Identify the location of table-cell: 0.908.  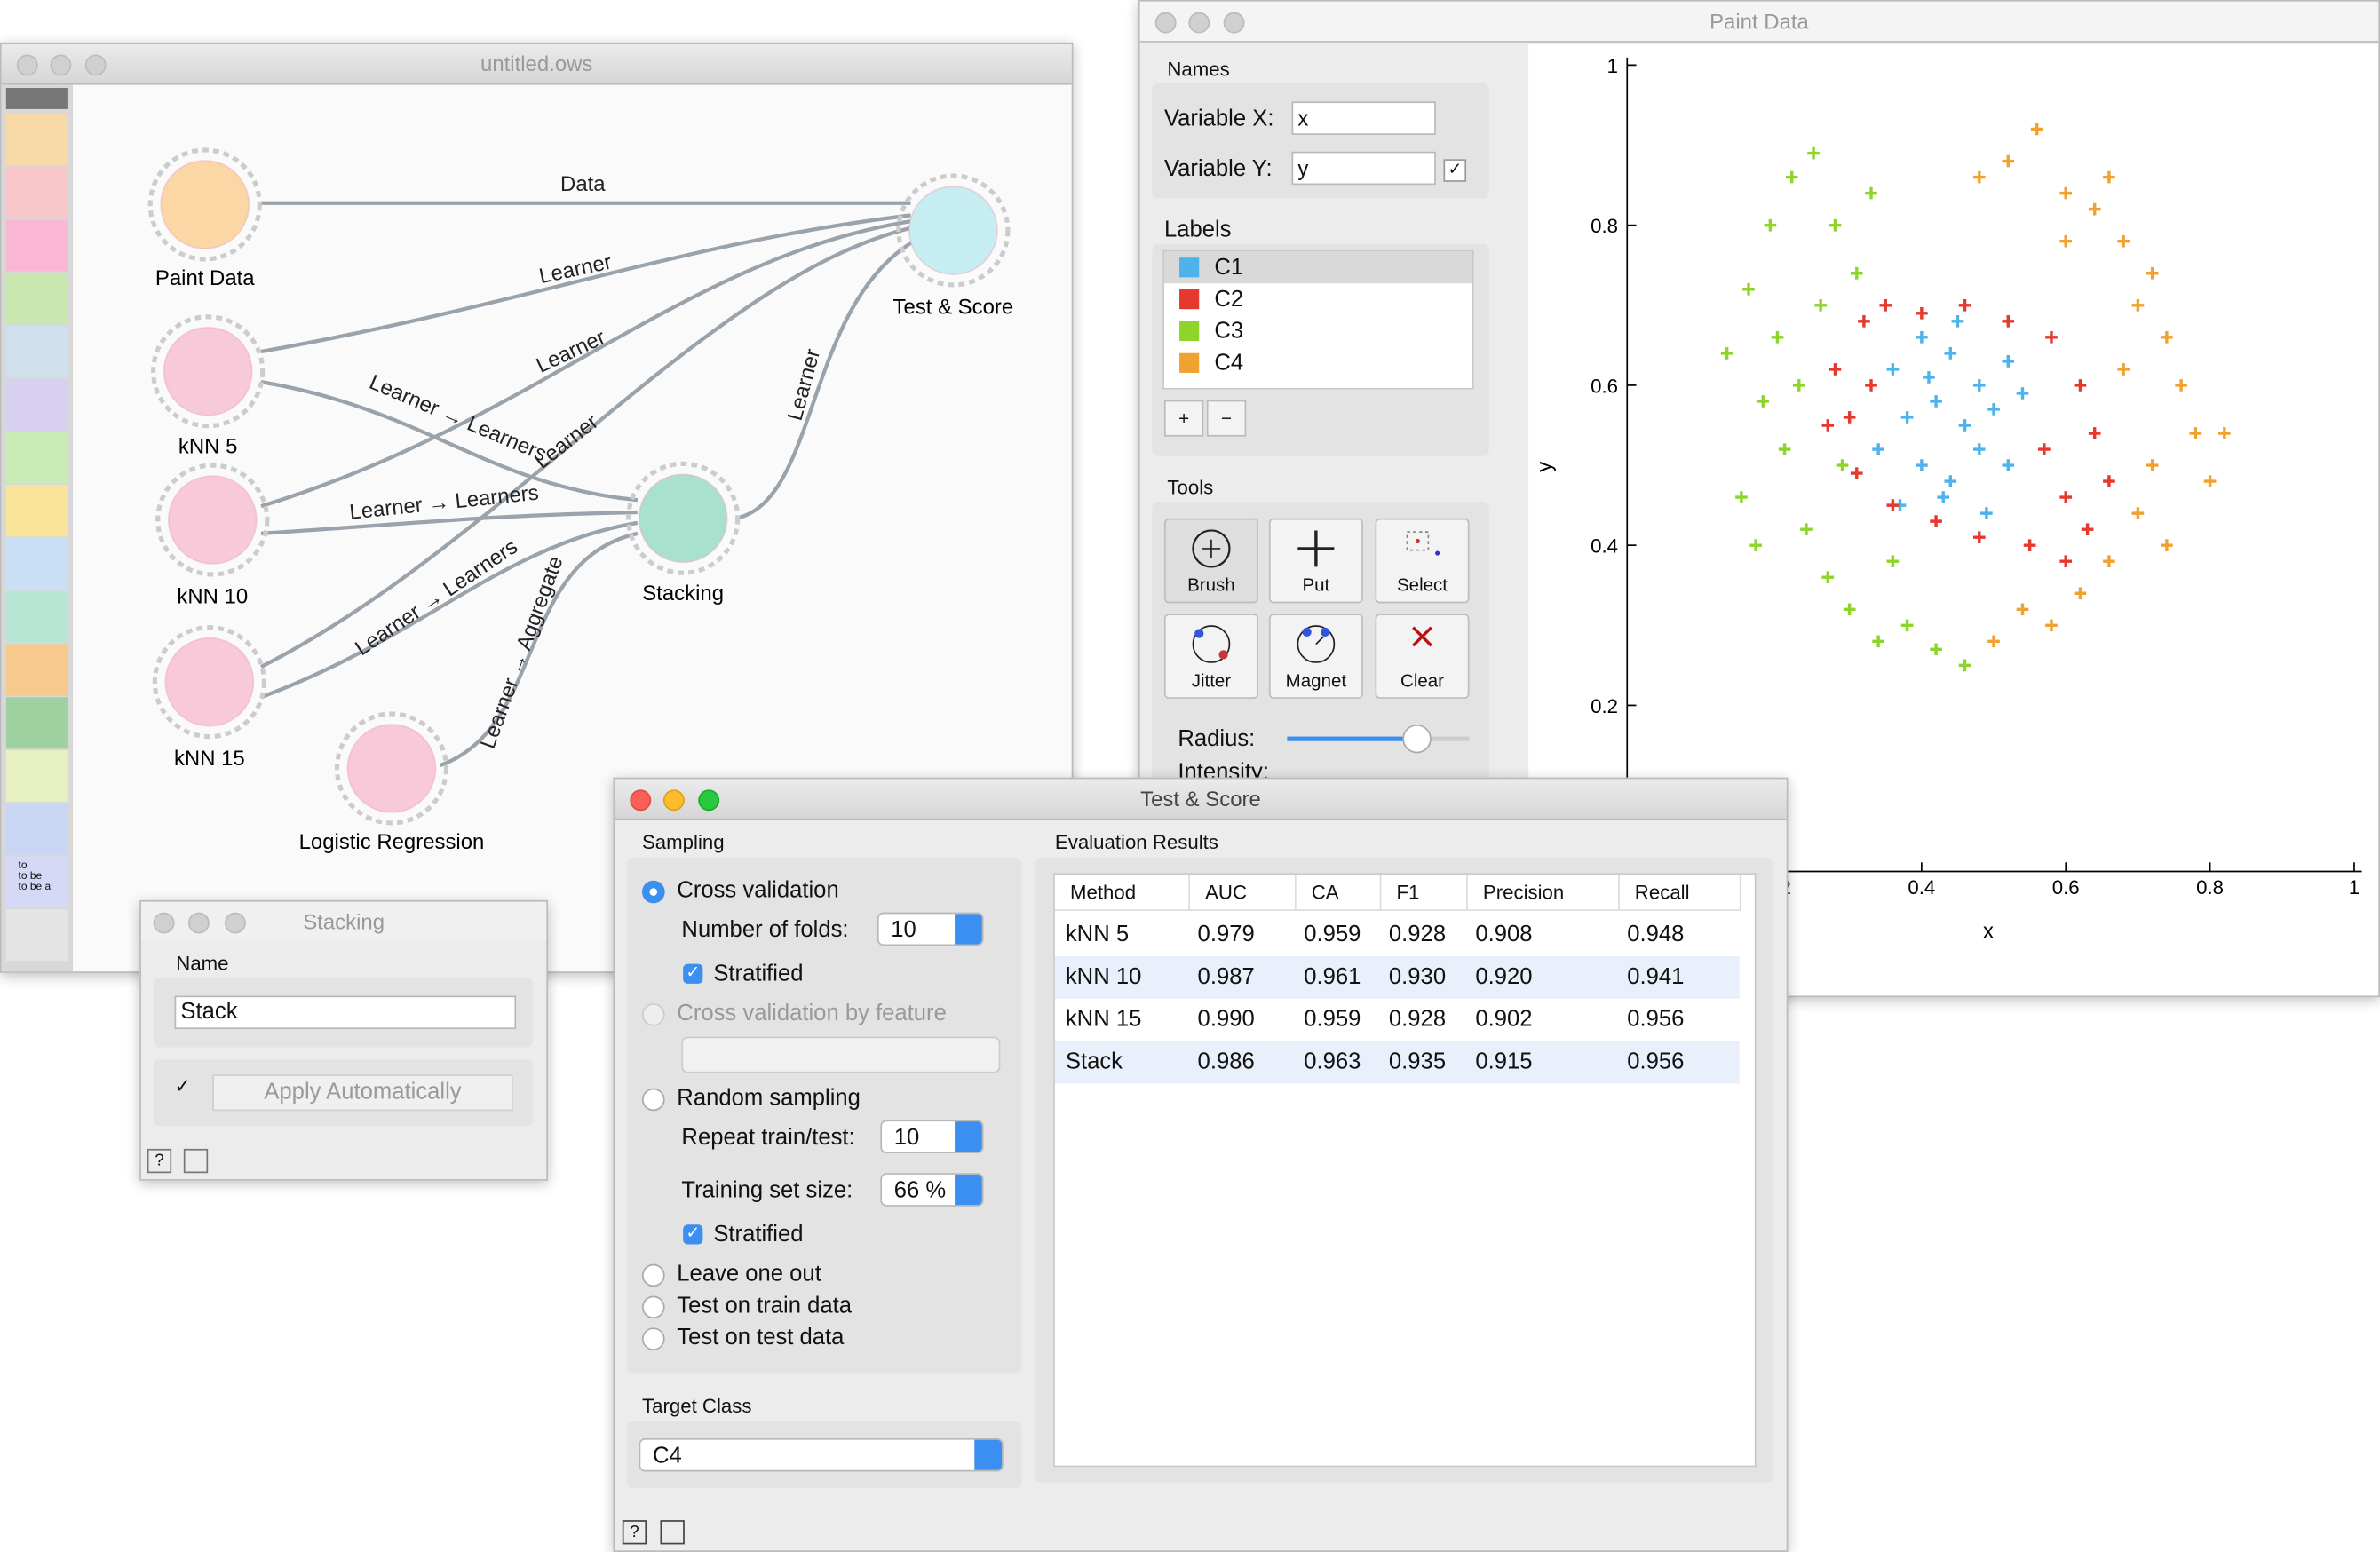
(1504, 934).